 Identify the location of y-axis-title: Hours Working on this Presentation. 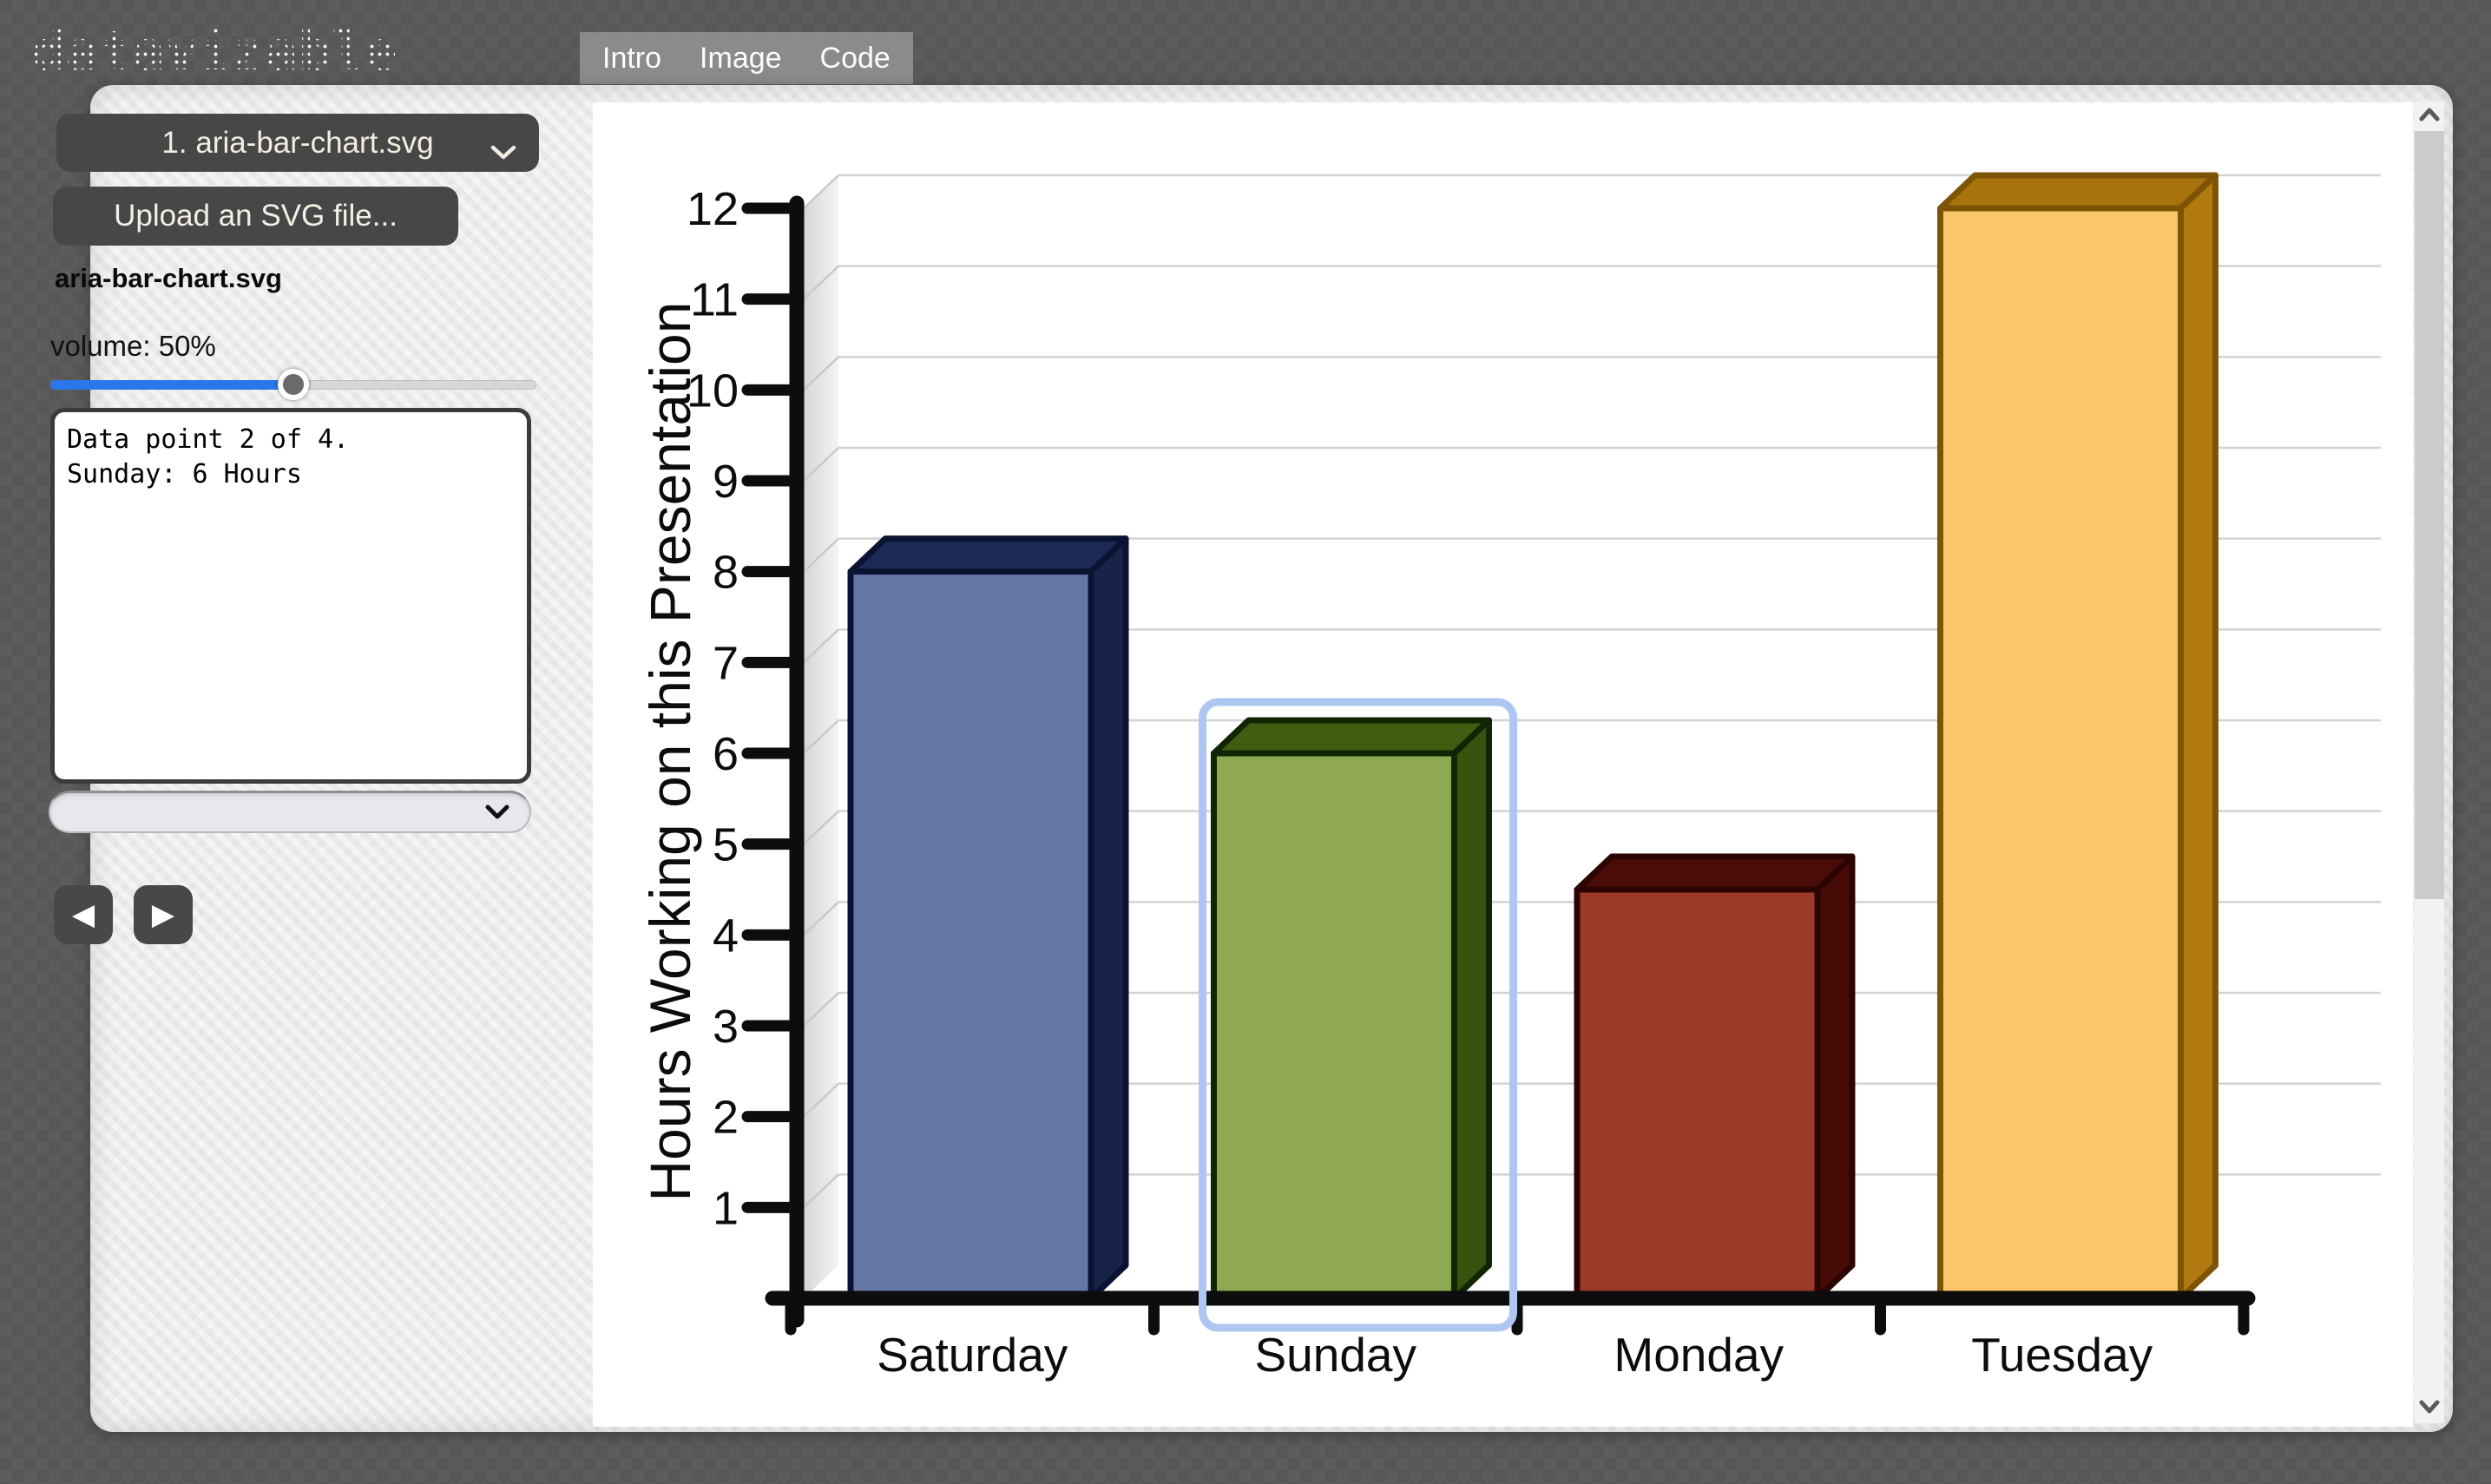
(670, 752).